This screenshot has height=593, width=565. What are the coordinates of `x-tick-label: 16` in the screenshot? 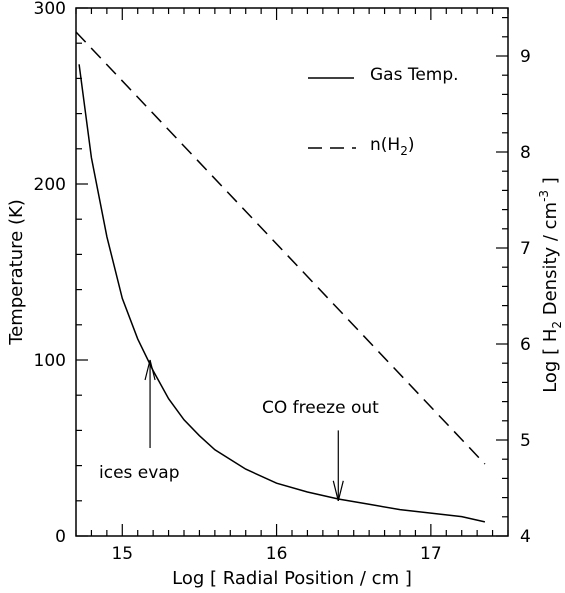 It's located at (277, 554).